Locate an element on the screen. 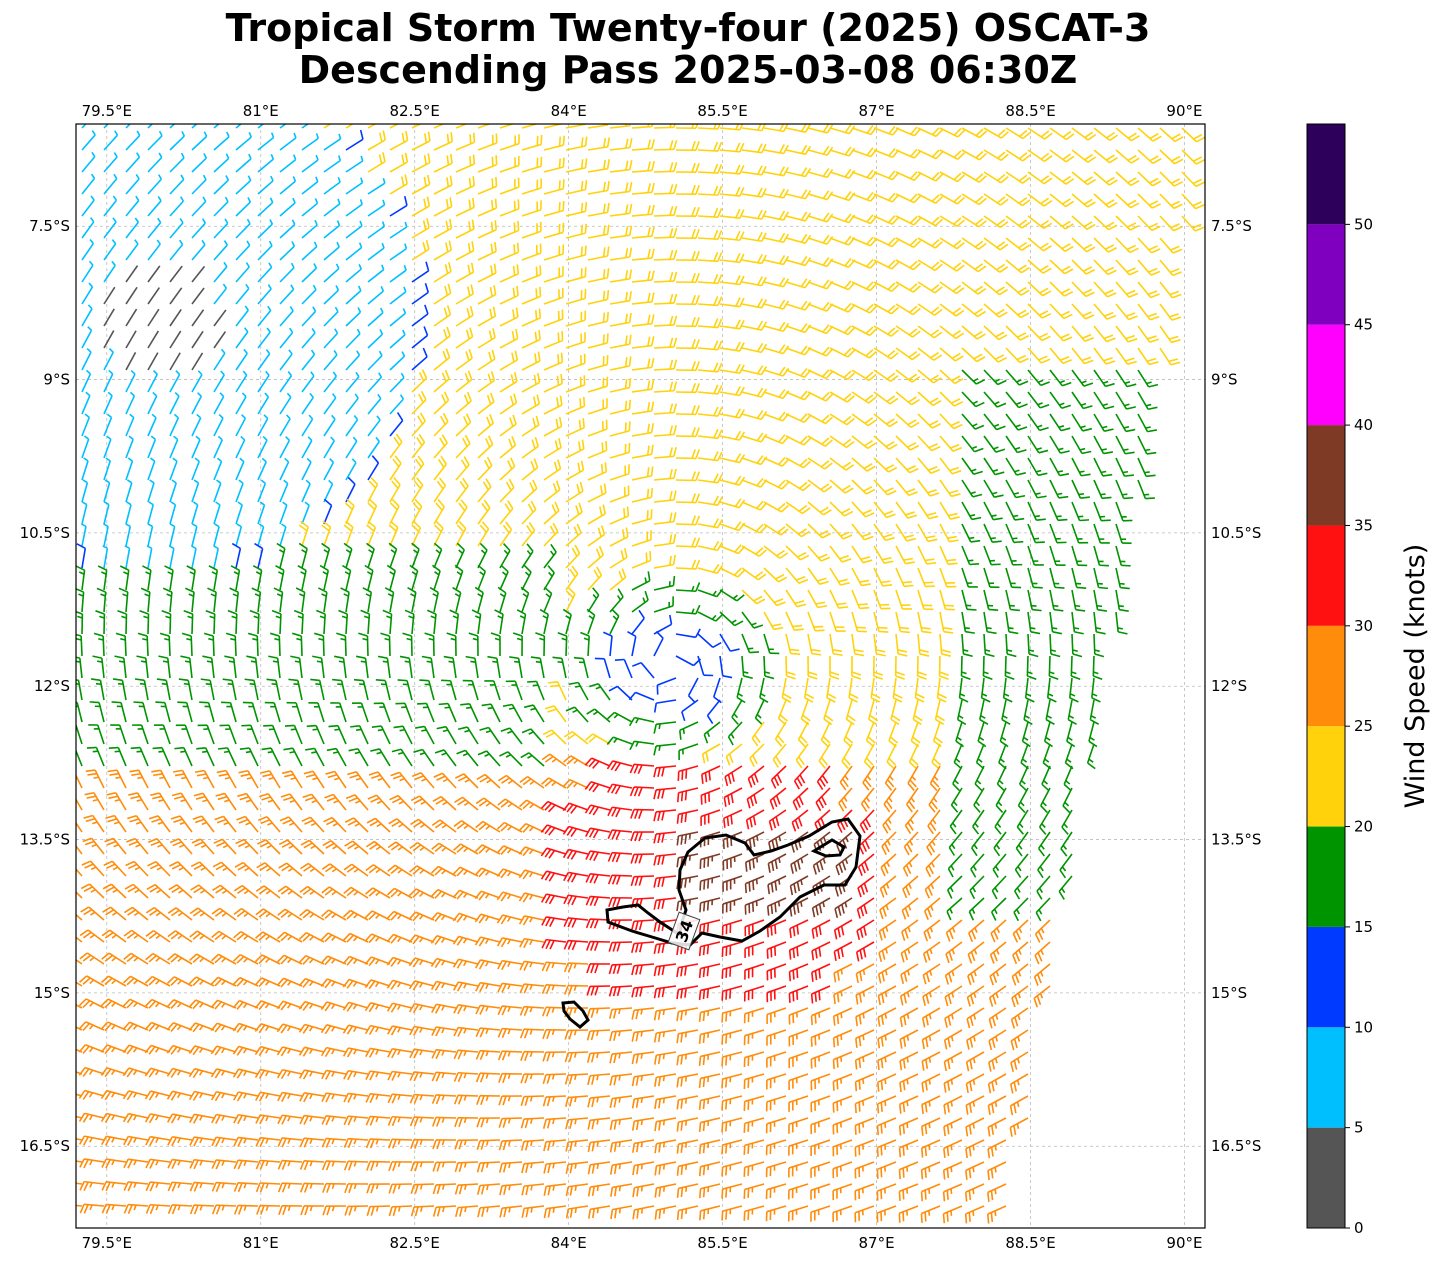 This screenshot has height=1264, width=1444. colorbar-tick-label-3: 15 is located at coordinates (1363, 927).